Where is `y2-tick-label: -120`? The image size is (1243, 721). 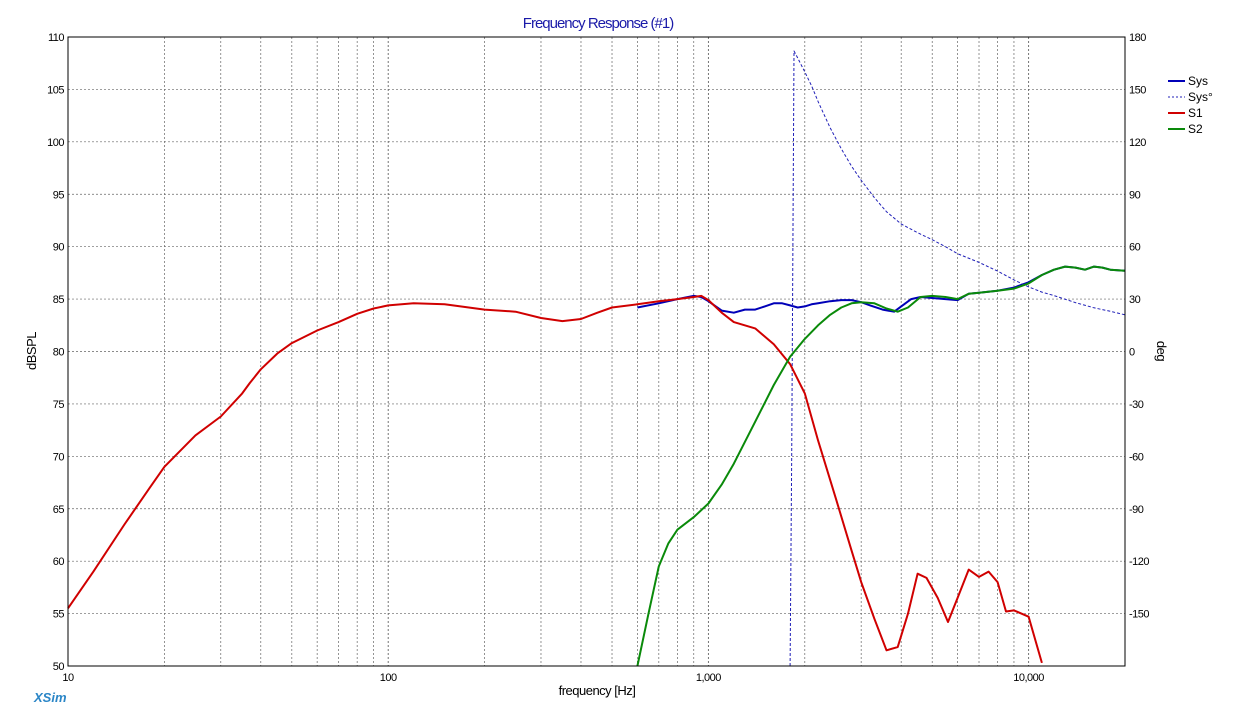 y2-tick-label: -120 is located at coordinates (1139, 562).